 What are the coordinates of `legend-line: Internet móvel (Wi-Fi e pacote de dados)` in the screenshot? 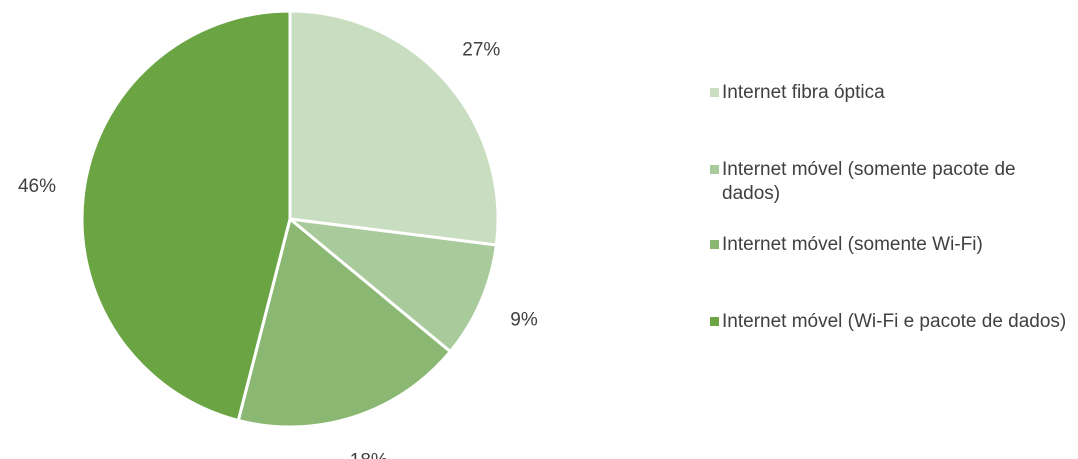 It's located at (894, 321).